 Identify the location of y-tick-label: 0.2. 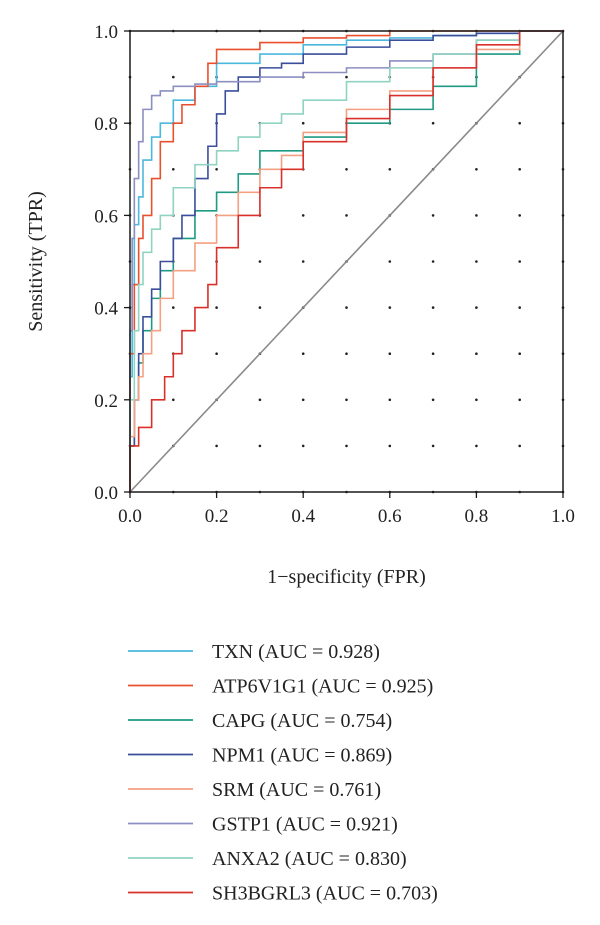
(106, 401).